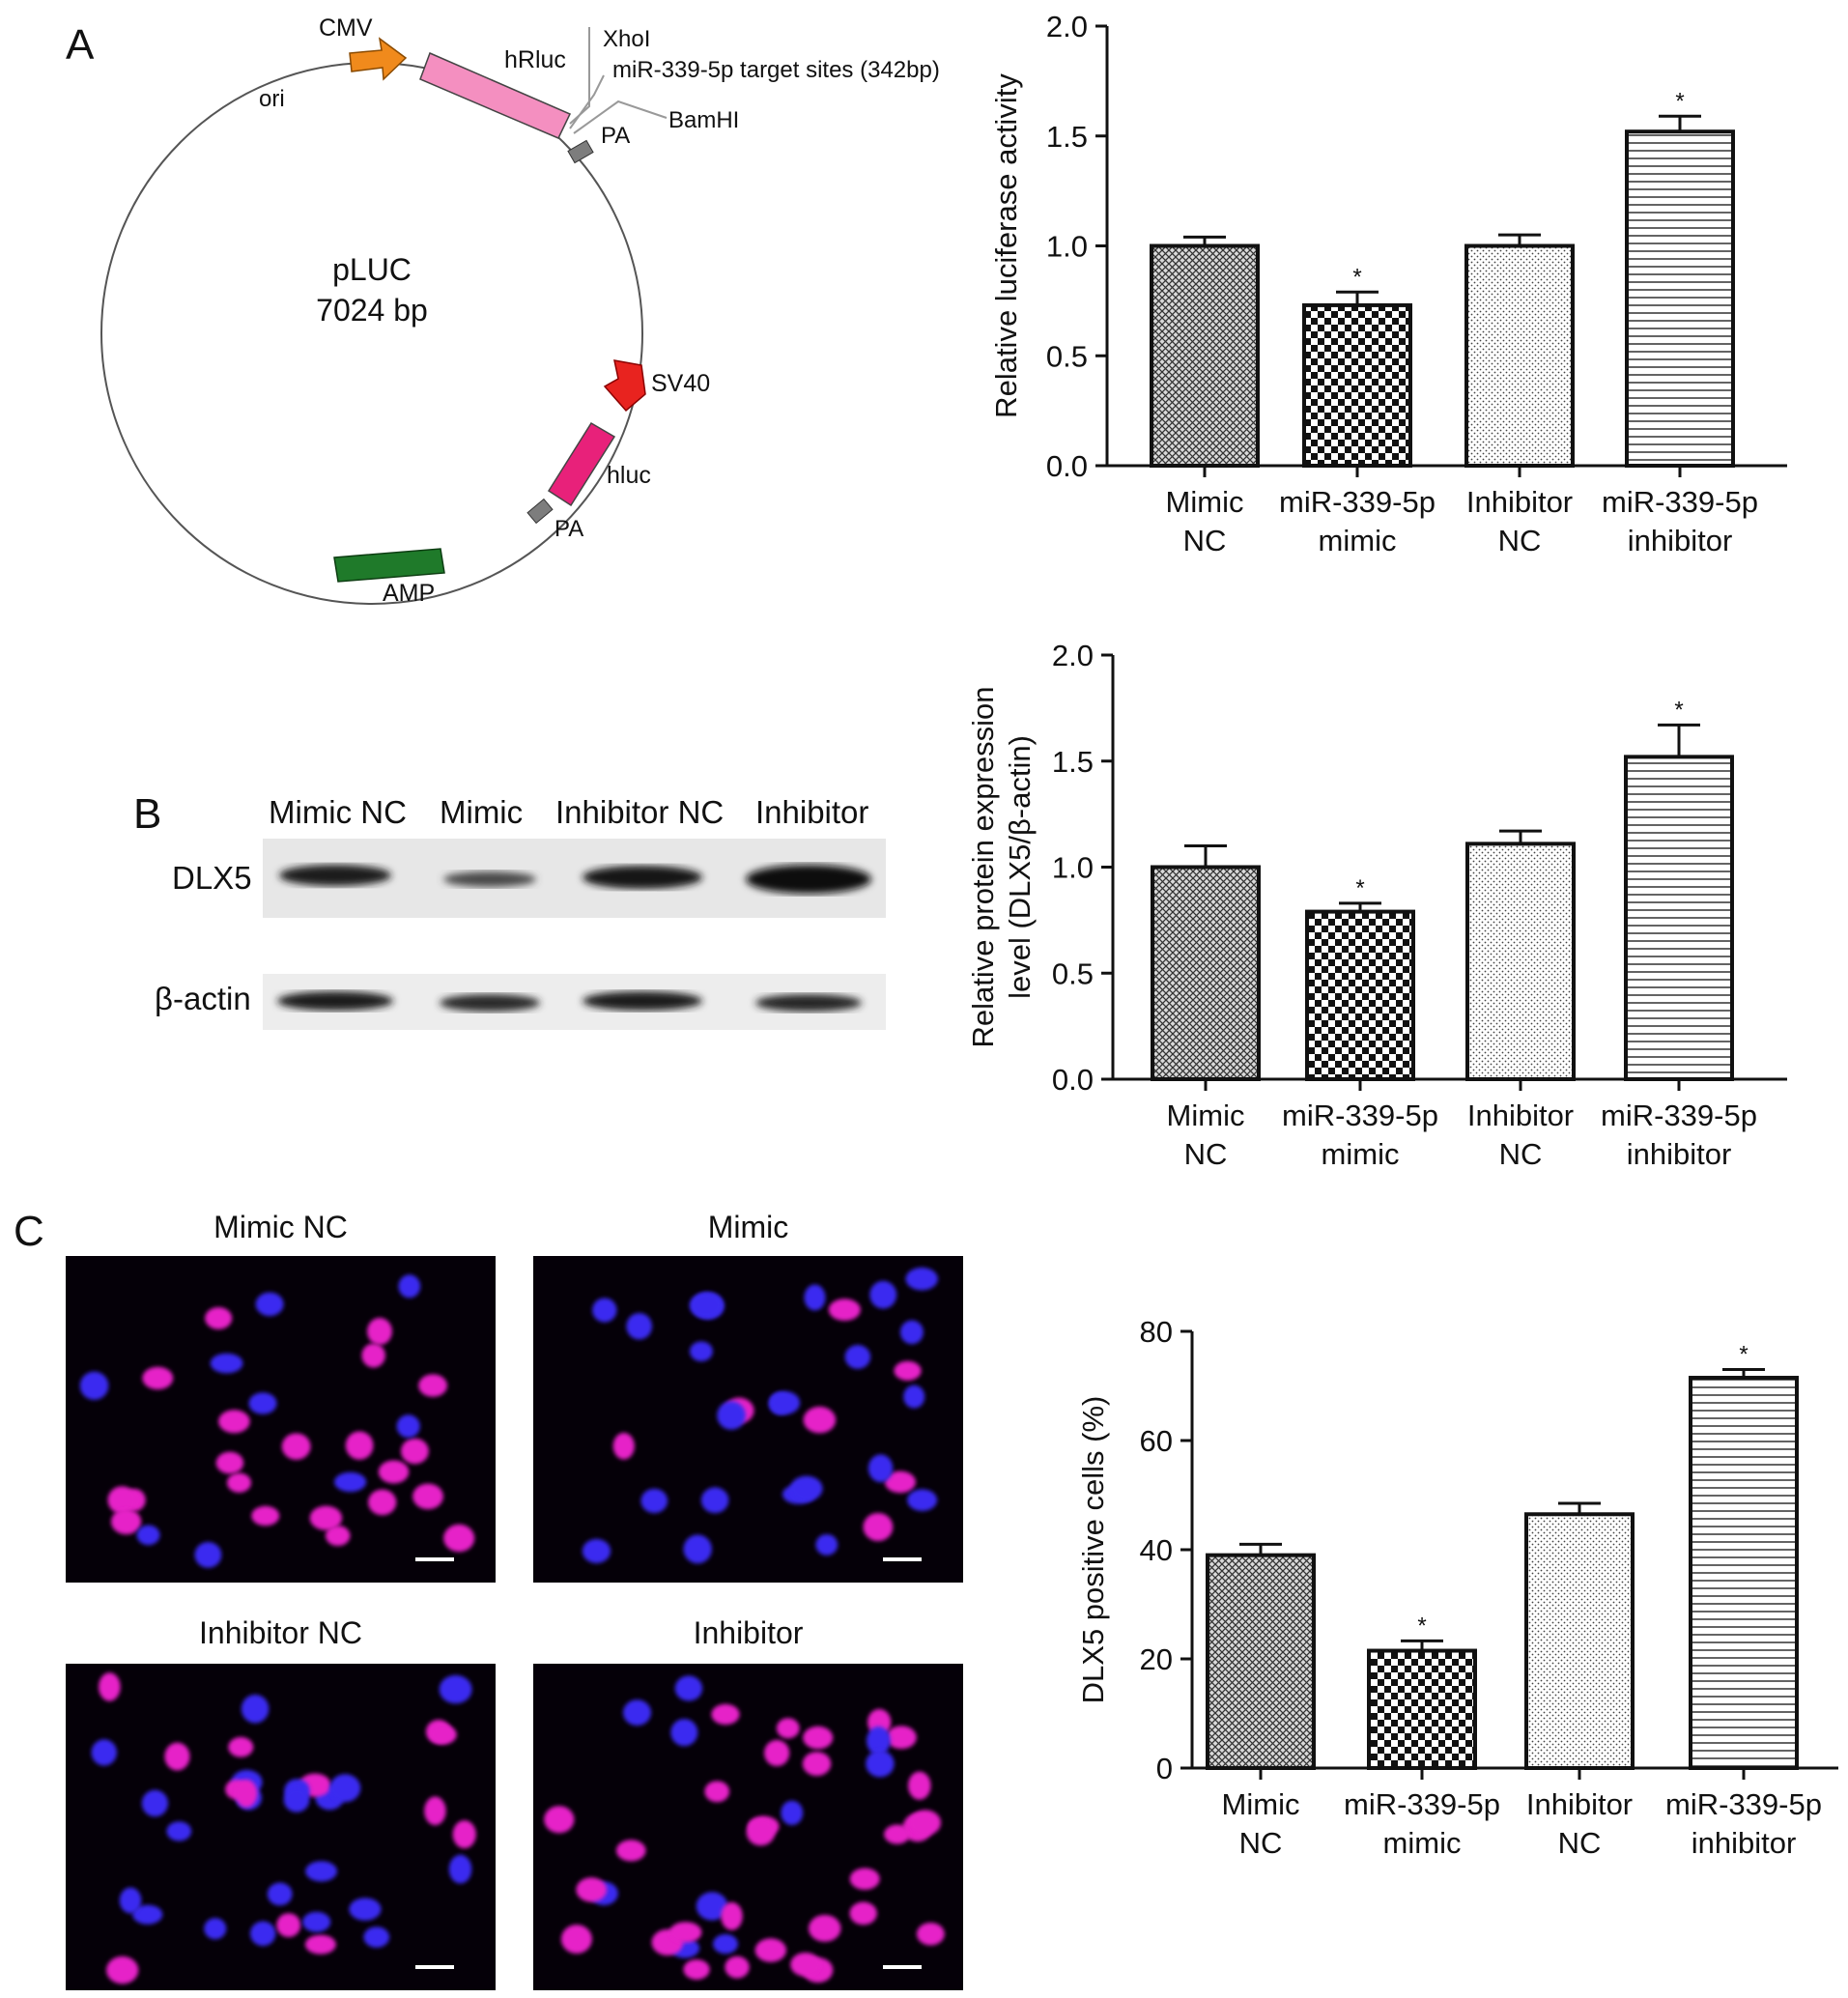 This screenshot has height=1998, width=1848. Describe the element at coordinates (574, 934) in the screenshot. I see `western-blot` at that location.